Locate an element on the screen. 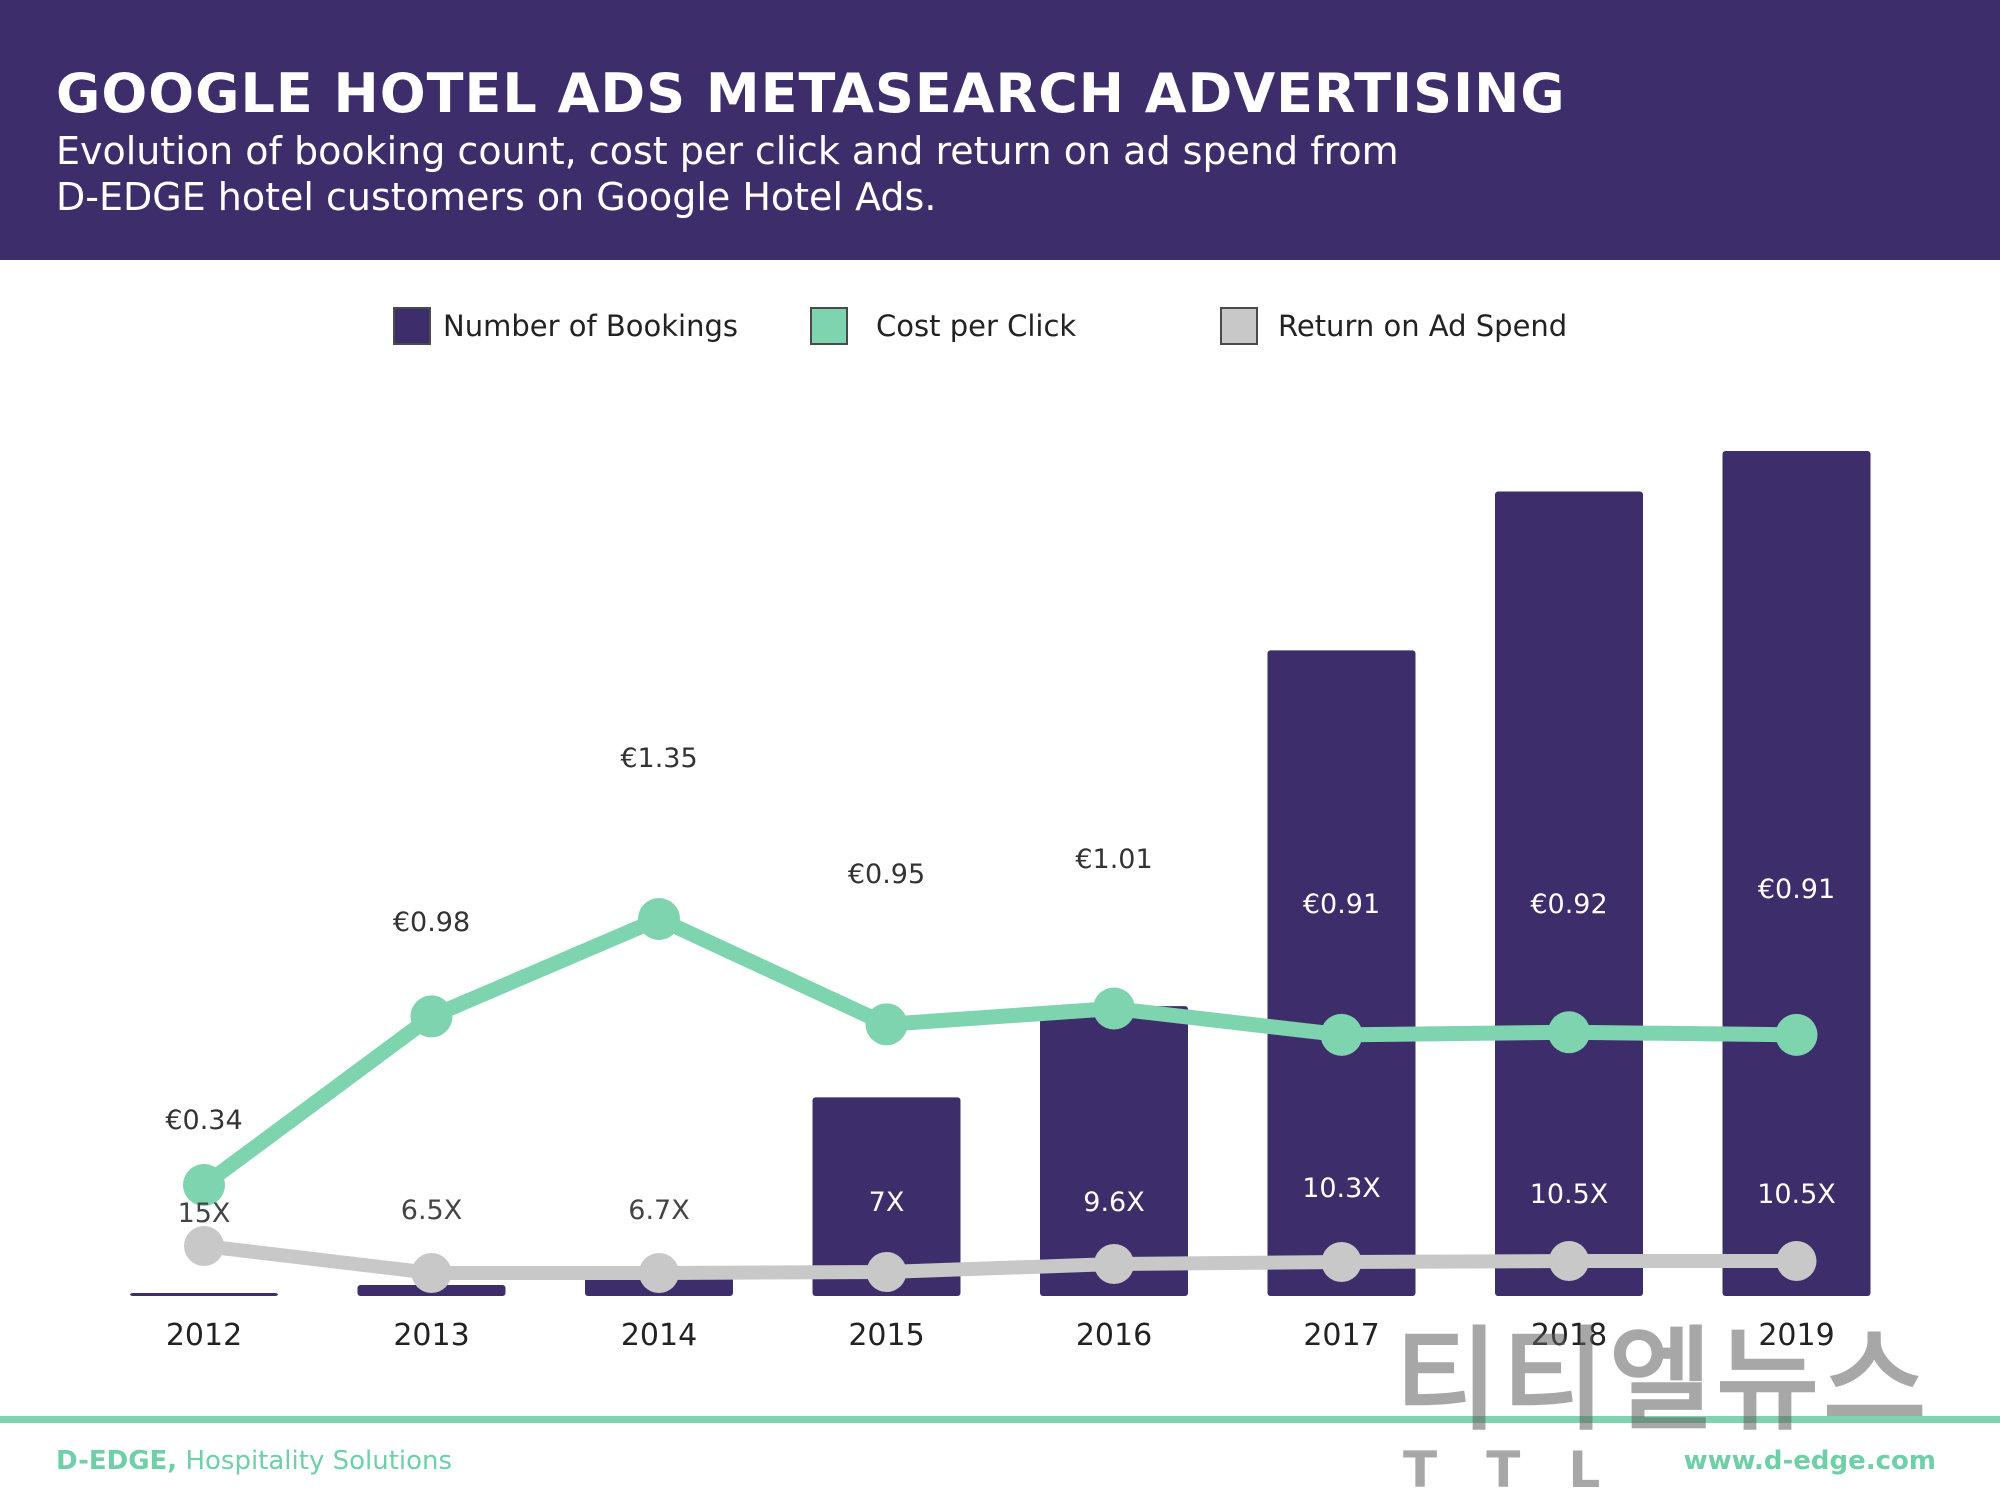 The height and width of the screenshot is (1500, 2000). legend-label-cpc: Cost per Click is located at coordinates (976, 326).